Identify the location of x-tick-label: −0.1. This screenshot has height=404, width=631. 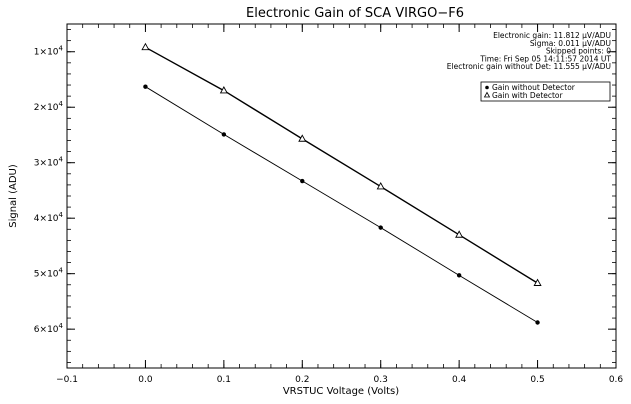
(67, 380).